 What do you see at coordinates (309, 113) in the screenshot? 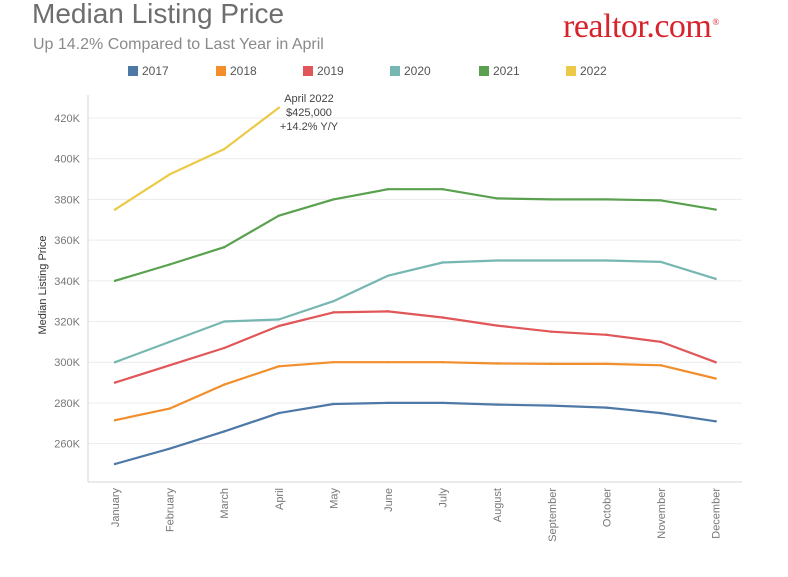
I see `annotation-line: $425,000` at bounding box center [309, 113].